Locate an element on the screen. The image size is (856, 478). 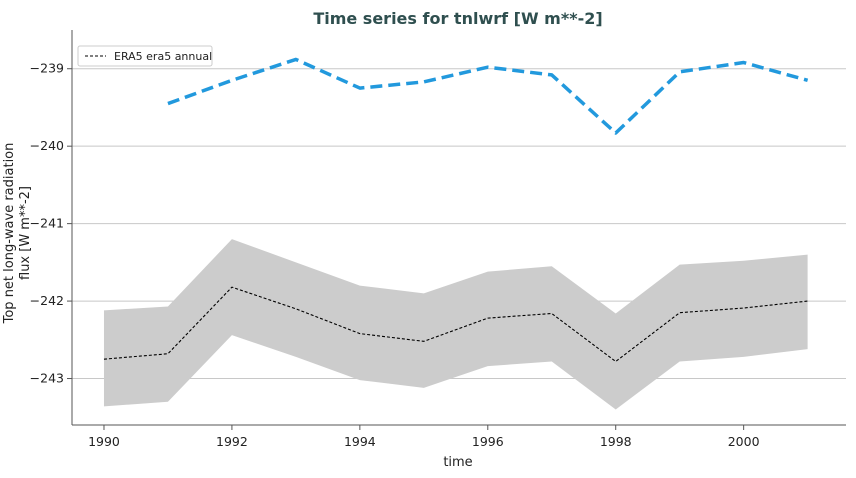
y-tick-label: −239 is located at coordinates (47, 68).